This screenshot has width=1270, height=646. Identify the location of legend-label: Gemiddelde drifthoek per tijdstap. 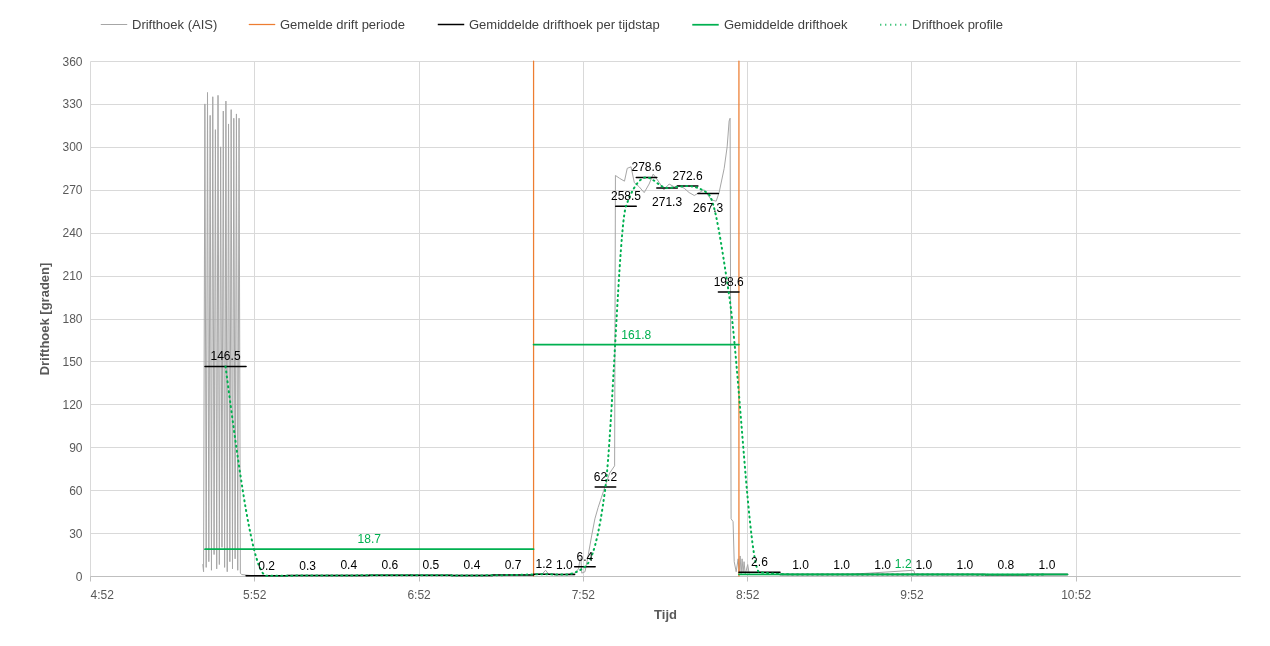
(564, 24).